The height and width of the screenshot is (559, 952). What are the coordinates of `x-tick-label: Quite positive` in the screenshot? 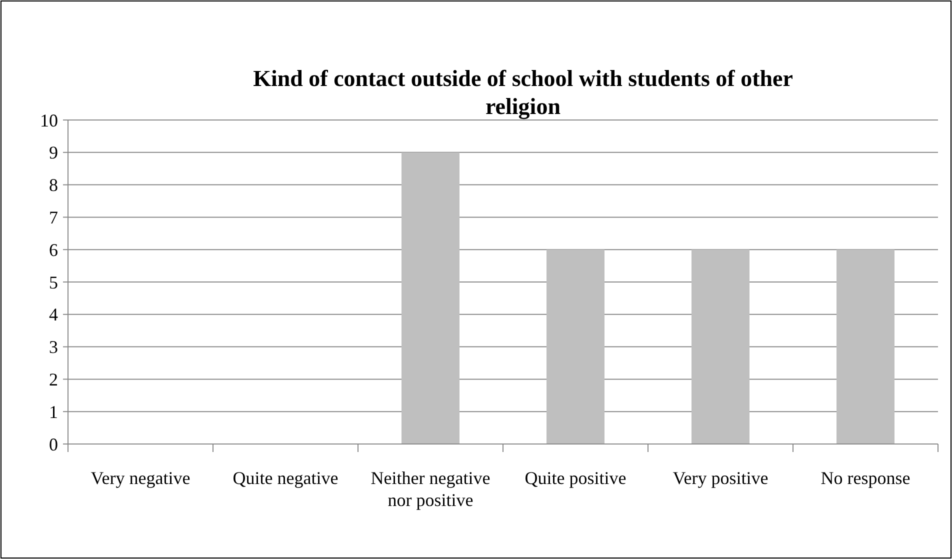 It's located at (575, 478).